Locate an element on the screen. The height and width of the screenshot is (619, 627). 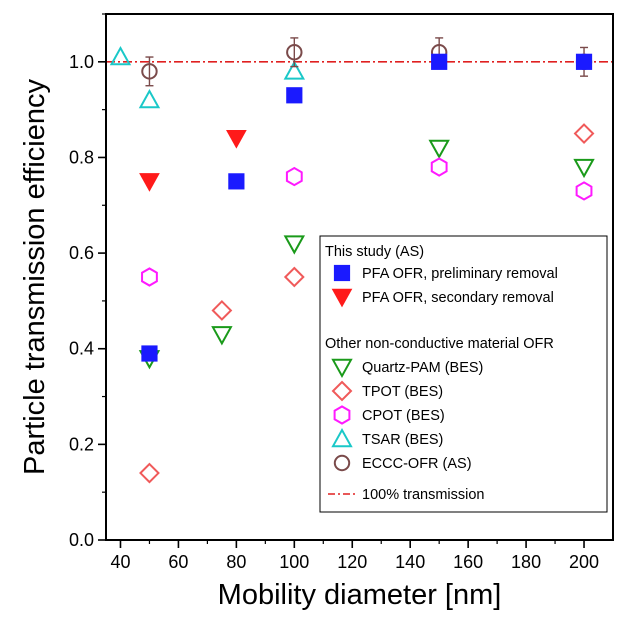
x-tick-label-100: 100 is located at coordinates (294, 562).